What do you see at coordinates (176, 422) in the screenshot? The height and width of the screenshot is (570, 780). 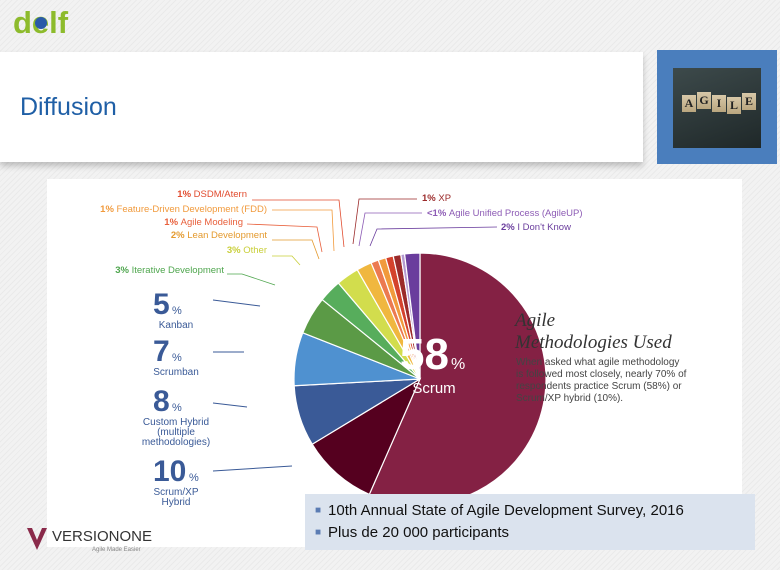 I see `big-label-name: Custom Hybrid` at bounding box center [176, 422].